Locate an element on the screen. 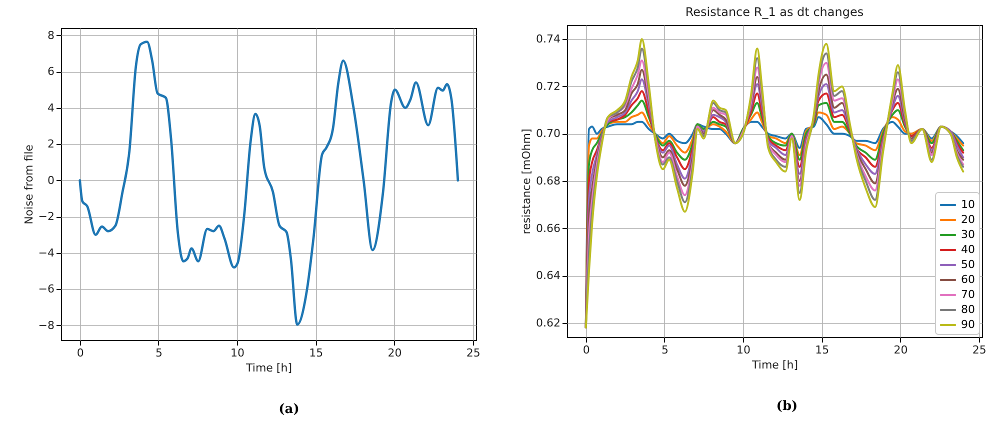 Image resolution: width=996 pixels, height=430 pixels. y-tick-label: 0.70 is located at coordinates (548, 133).